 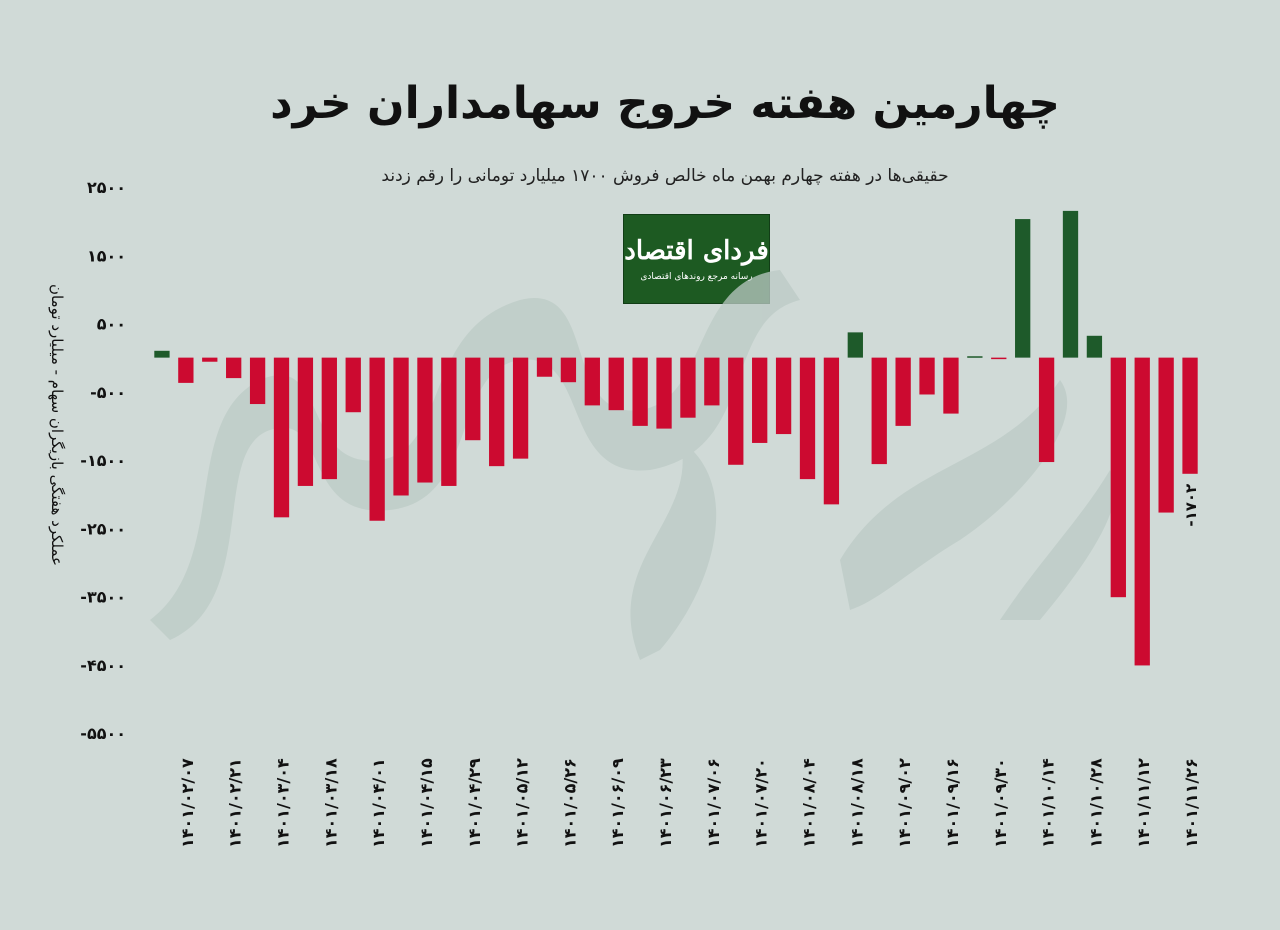 What do you see at coordinates (330, 803) in the screenshot?
I see `x-tick-label: ۱۴۰۱/۰۳/۱۸` at bounding box center [330, 803].